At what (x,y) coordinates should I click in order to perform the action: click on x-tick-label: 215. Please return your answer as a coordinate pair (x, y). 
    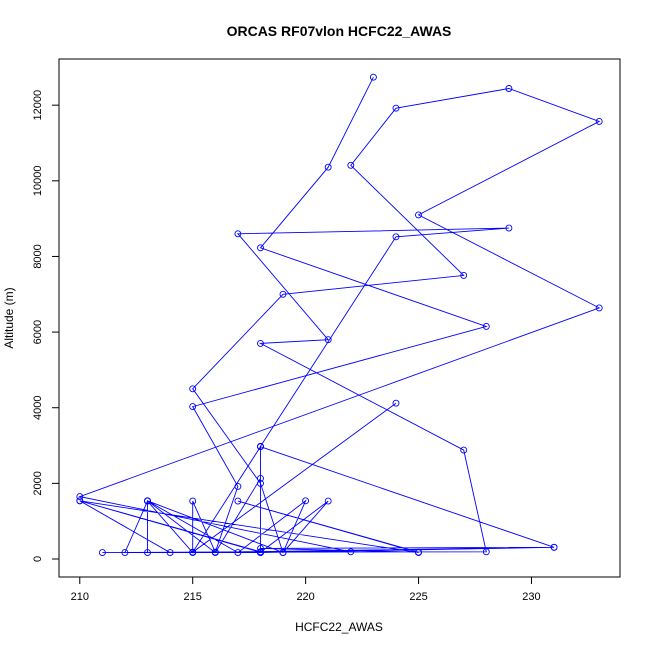
    Looking at the image, I should click on (193, 597).